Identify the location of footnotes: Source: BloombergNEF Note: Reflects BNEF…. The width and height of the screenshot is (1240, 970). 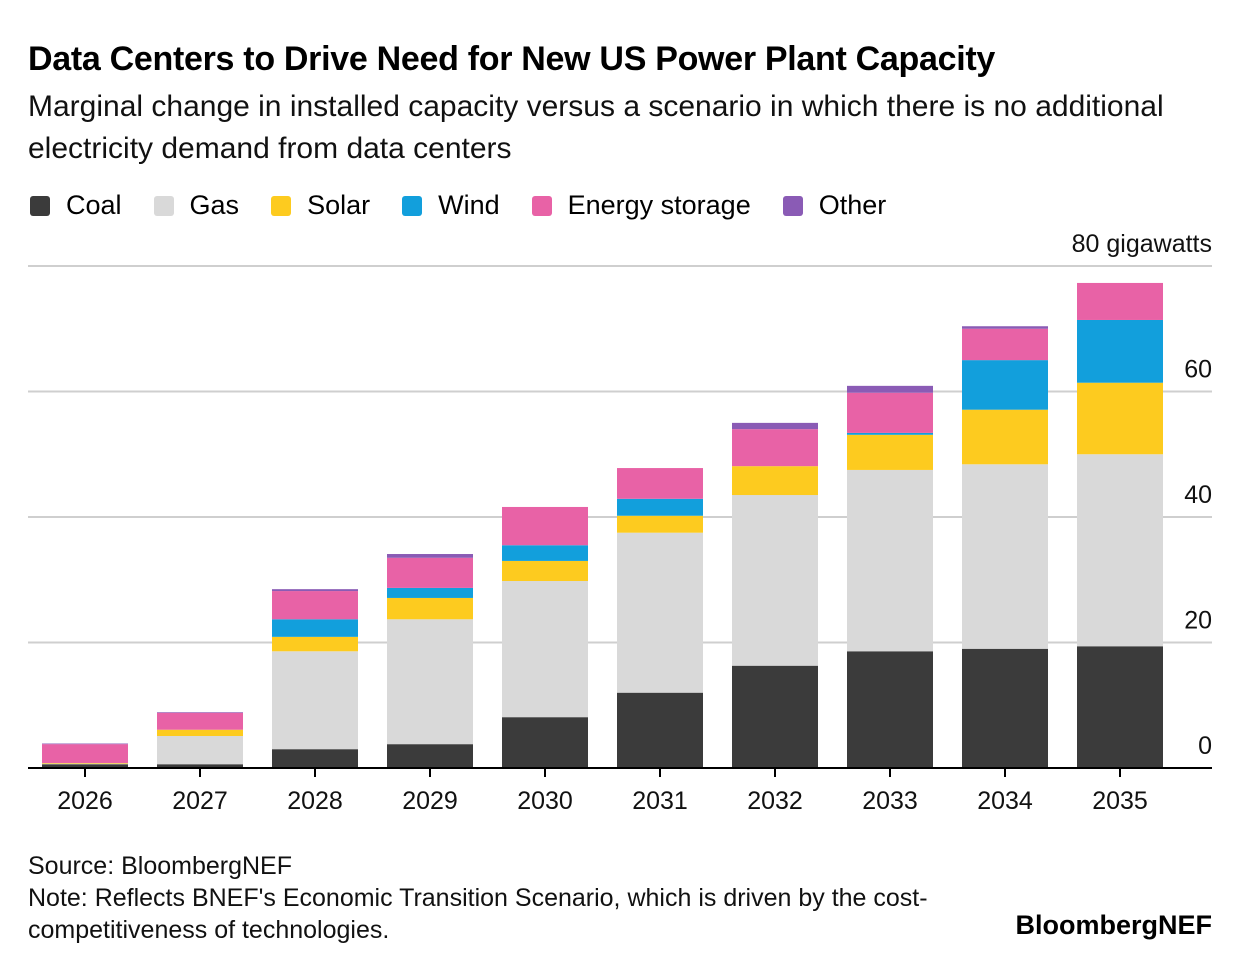
(523, 898).